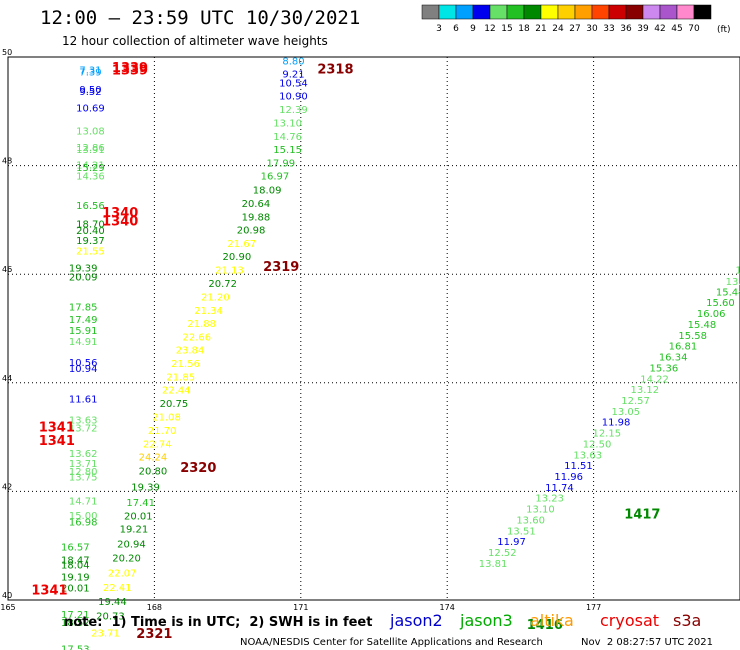  I want to click on wave-height-value: 20.75, so click(174, 404).